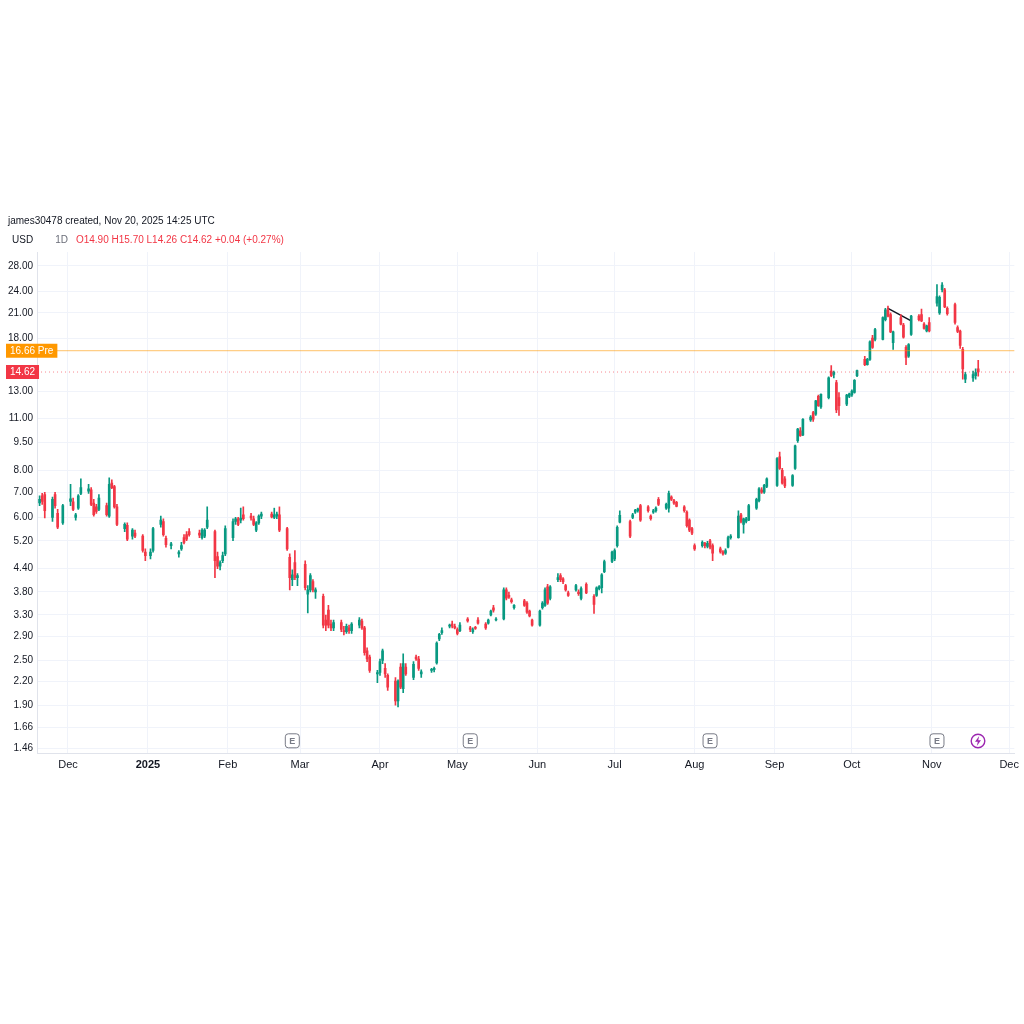 Image resolution: width=1024 pixels, height=1024 pixels. What do you see at coordinates (21, 418) in the screenshot?
I see `y-tick-label: 11.00` at bounding box center [21, 418].